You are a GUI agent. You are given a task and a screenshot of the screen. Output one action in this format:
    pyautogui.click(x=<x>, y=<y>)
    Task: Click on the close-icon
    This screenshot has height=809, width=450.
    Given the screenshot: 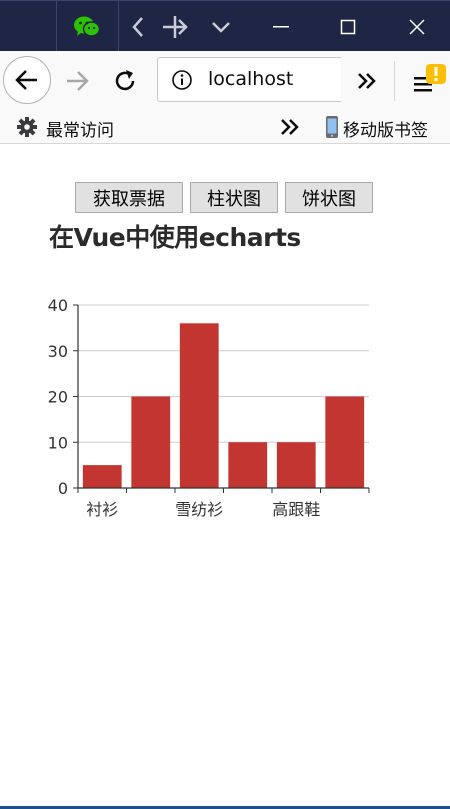 What is the action you would take?
    pyautogui.click(x=417, y=26)
    